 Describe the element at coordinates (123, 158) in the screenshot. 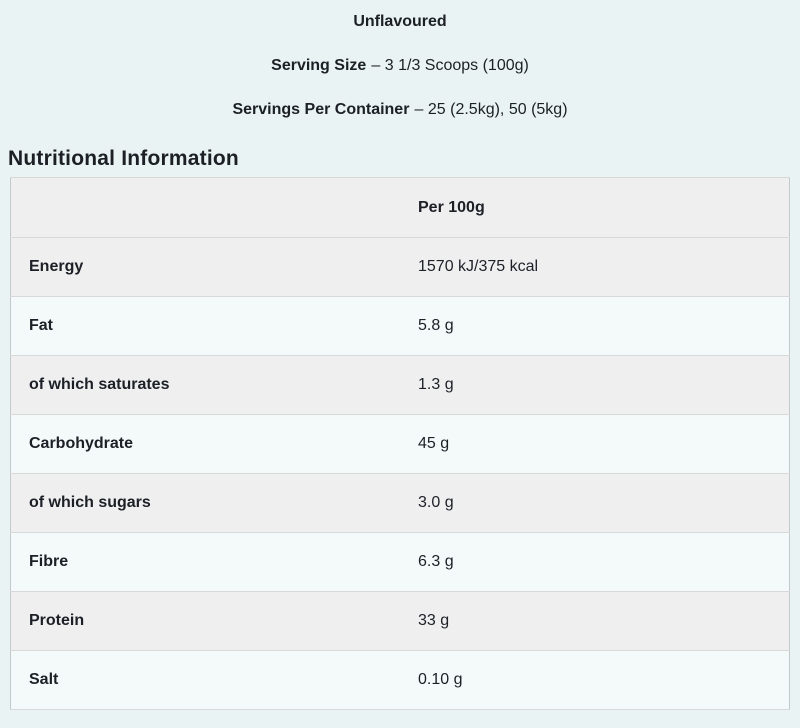

I see `section-title: Nutritional Information` at that location.